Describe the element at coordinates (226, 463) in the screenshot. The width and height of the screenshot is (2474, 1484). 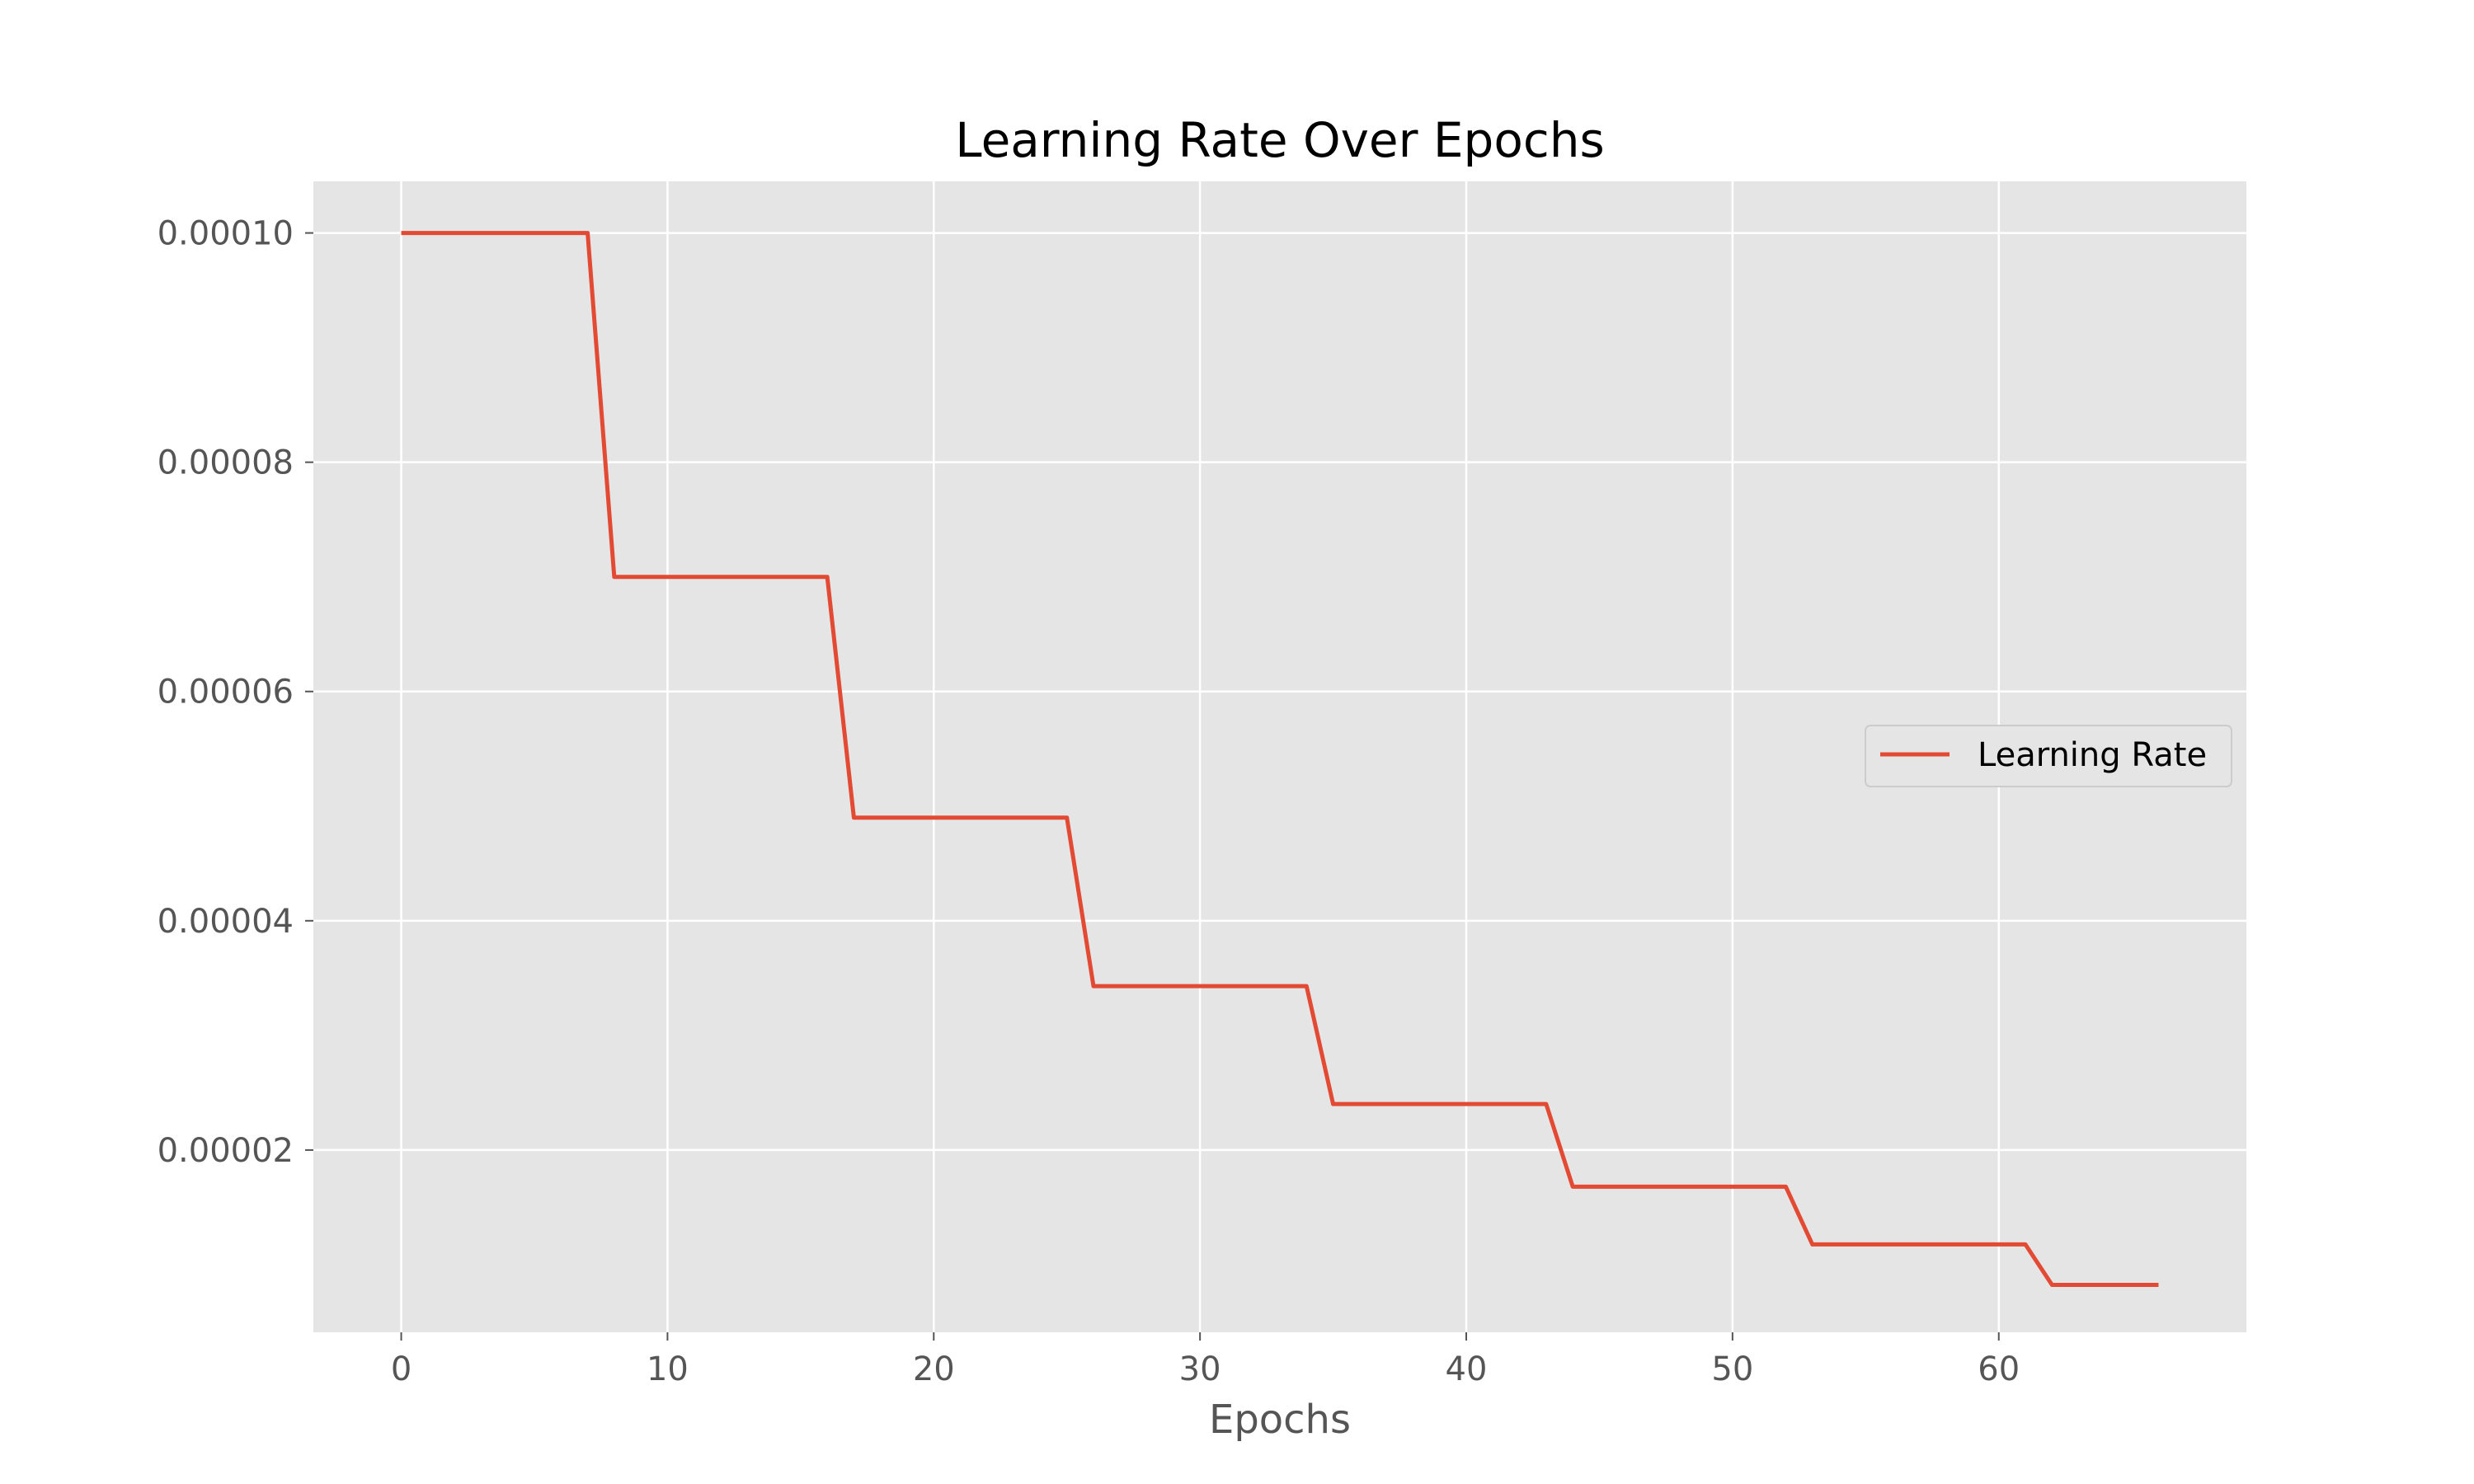
I see `y-tick-label: 0.00008` at that location.